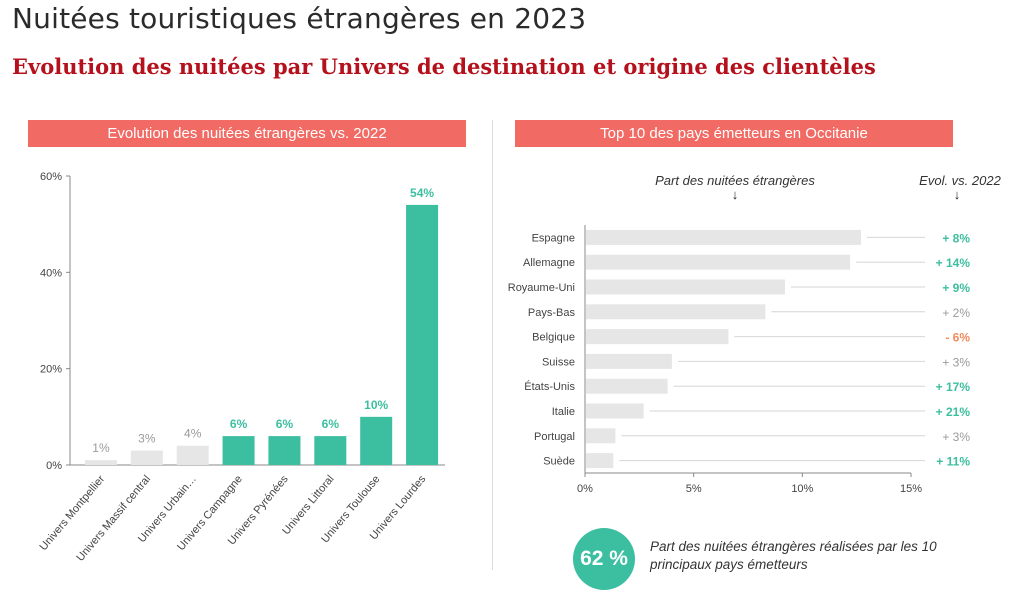 This screenshot has height=591, width=1024. Describe the element at coordinates (734, 133) in the screenshot. I see `right-chart-banner: Top 10 des pays émetteurs en Occitanie` at that location.